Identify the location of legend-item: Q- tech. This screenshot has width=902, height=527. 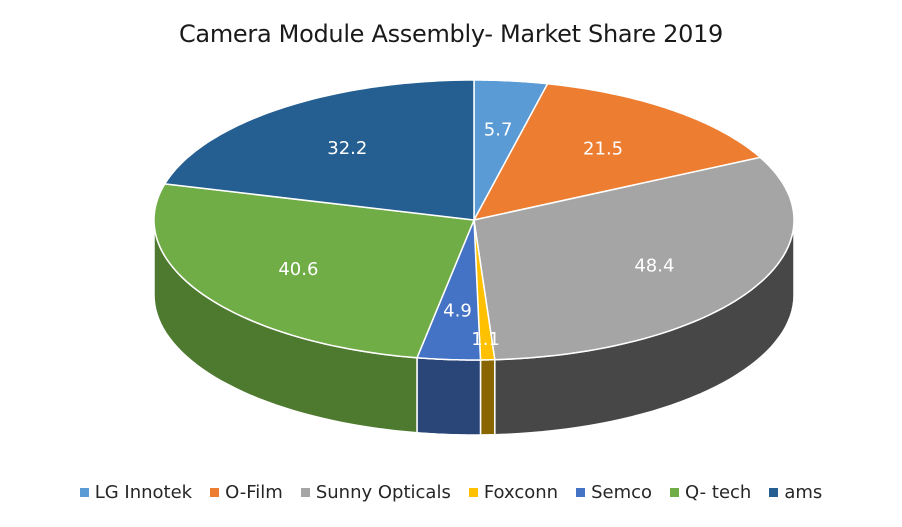
(710, 492).